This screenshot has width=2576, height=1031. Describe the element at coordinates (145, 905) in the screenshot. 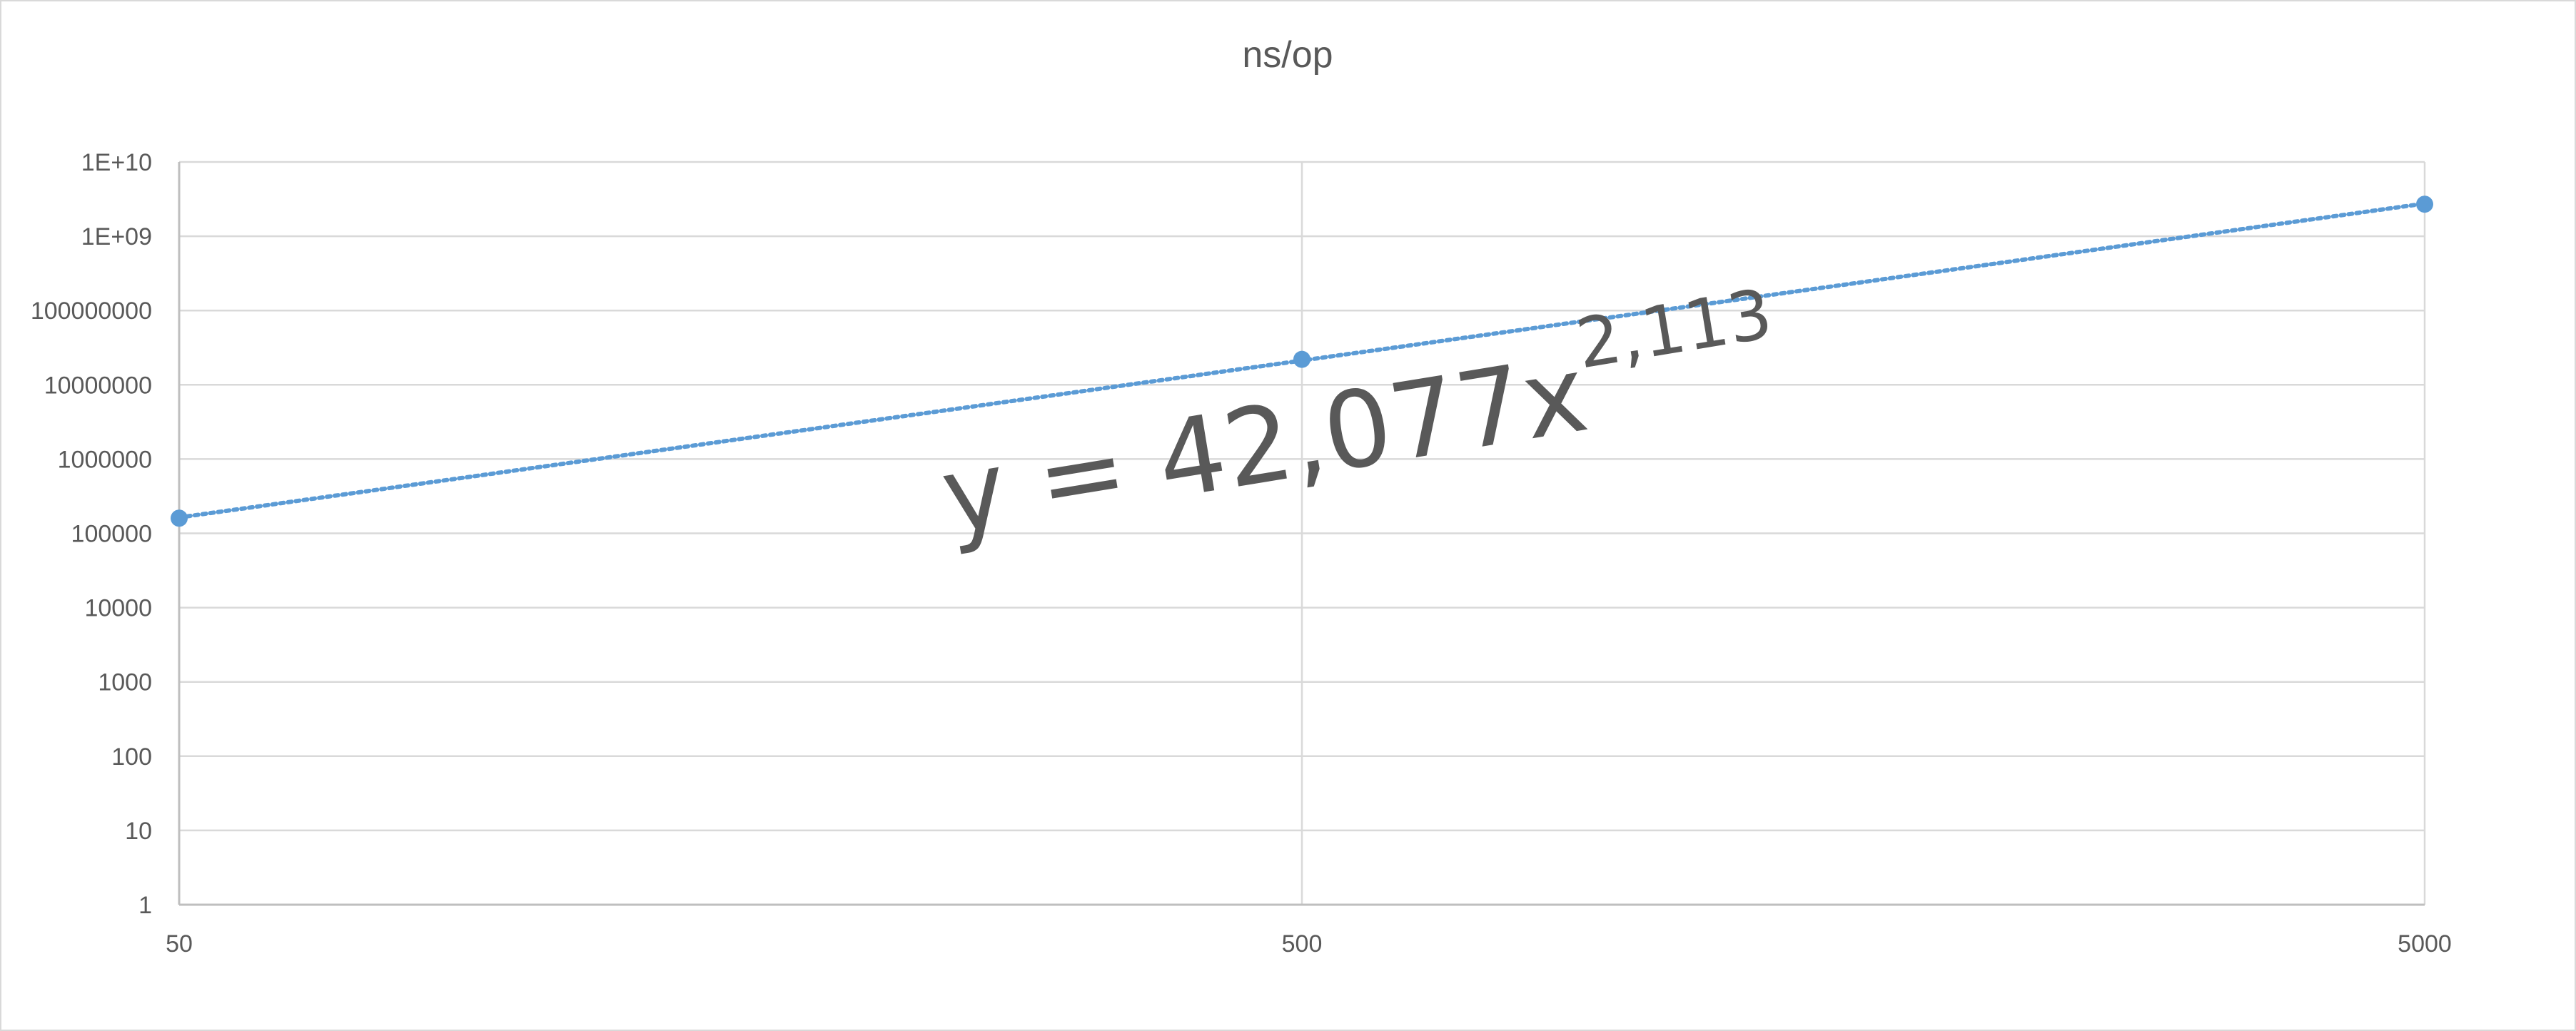

I see `y-tick-label: 1` at that location.